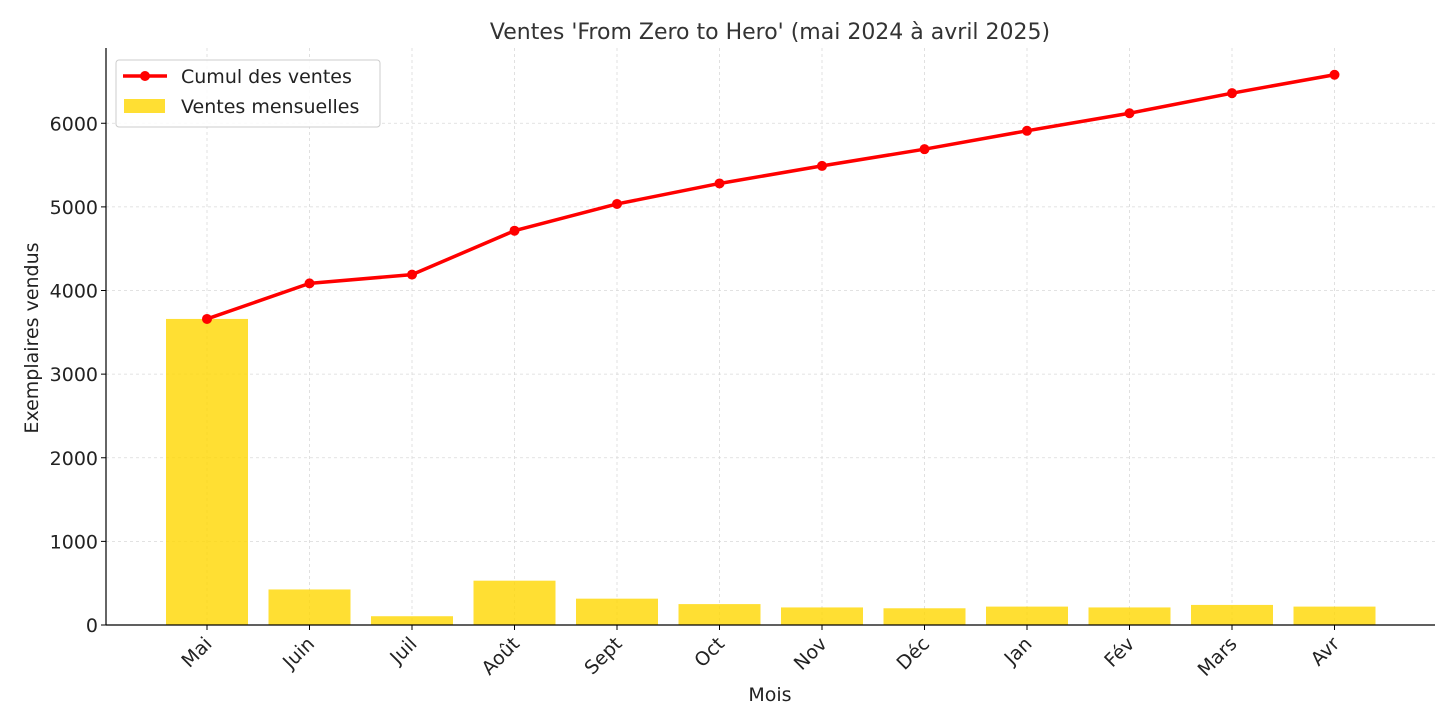  I want to click on legend-bar-swatch, so click(144, 106).